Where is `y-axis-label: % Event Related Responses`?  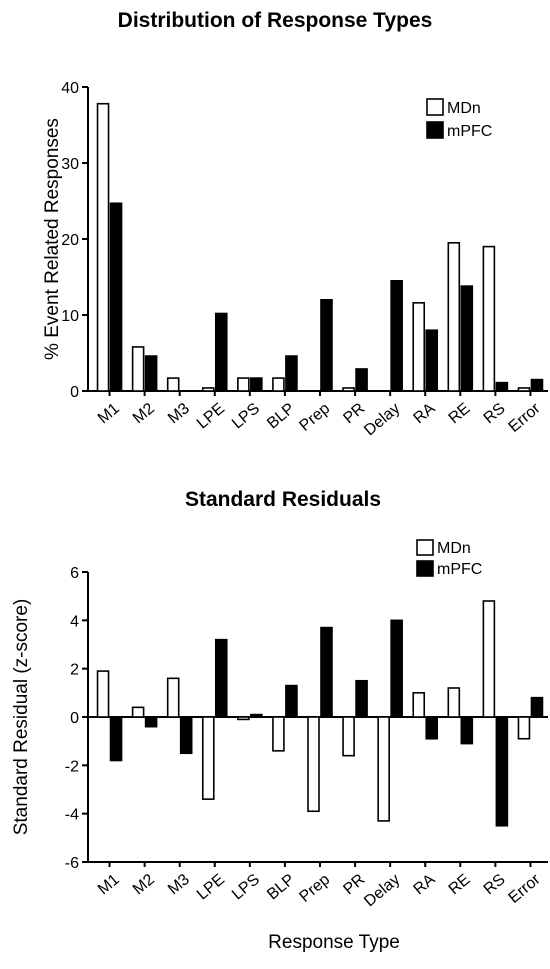
y-axis-label: % Event Related Responses is located at coordinates (52, 239).